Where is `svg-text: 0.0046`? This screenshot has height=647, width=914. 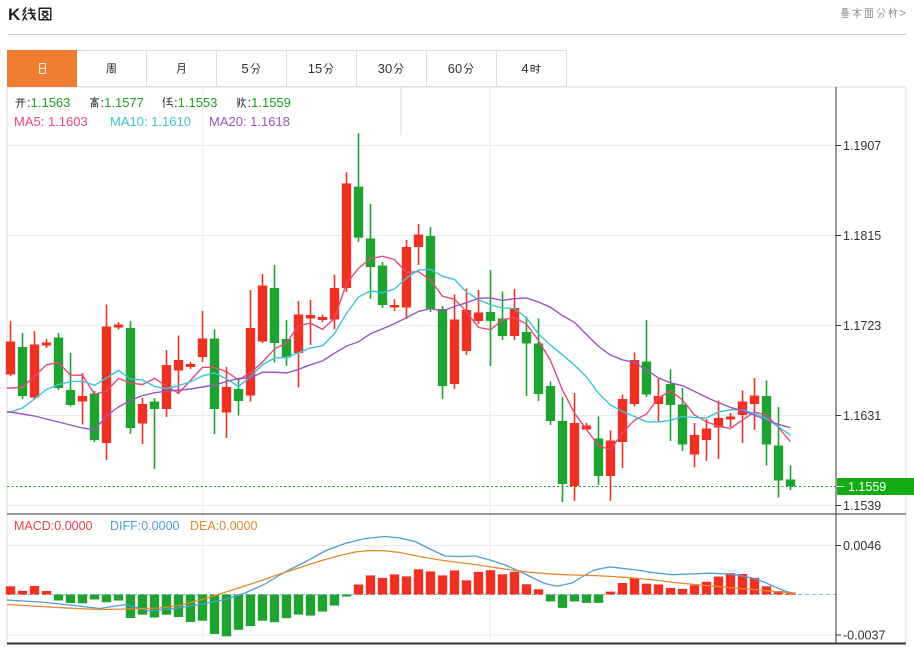
svg-text: 0.0046 is located at coordinates (862, 546).